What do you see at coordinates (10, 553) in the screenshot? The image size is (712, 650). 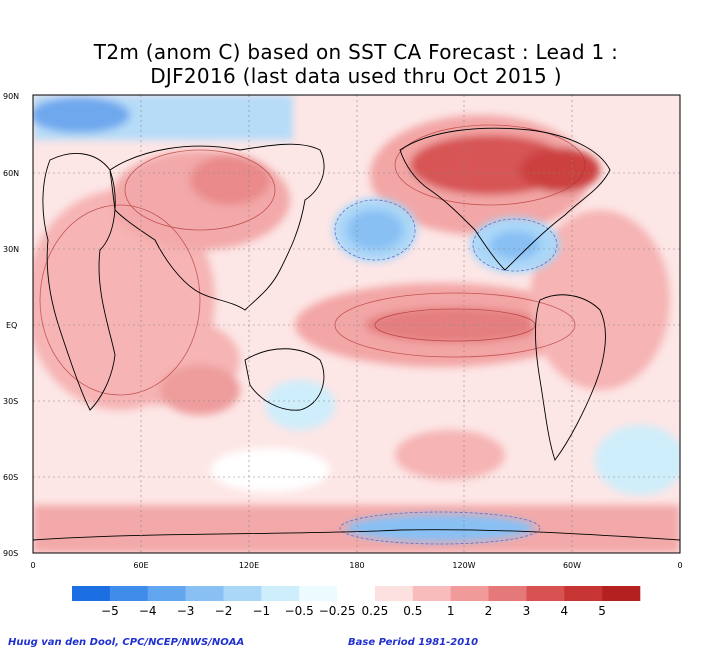 I see `lat-label-90s: 90S` at bounding box center [10, 553].